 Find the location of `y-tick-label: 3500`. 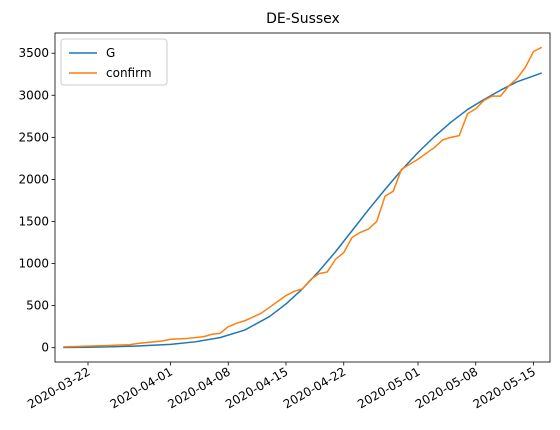

y-tick-label: 3500 is located at coordinates (33, 53).